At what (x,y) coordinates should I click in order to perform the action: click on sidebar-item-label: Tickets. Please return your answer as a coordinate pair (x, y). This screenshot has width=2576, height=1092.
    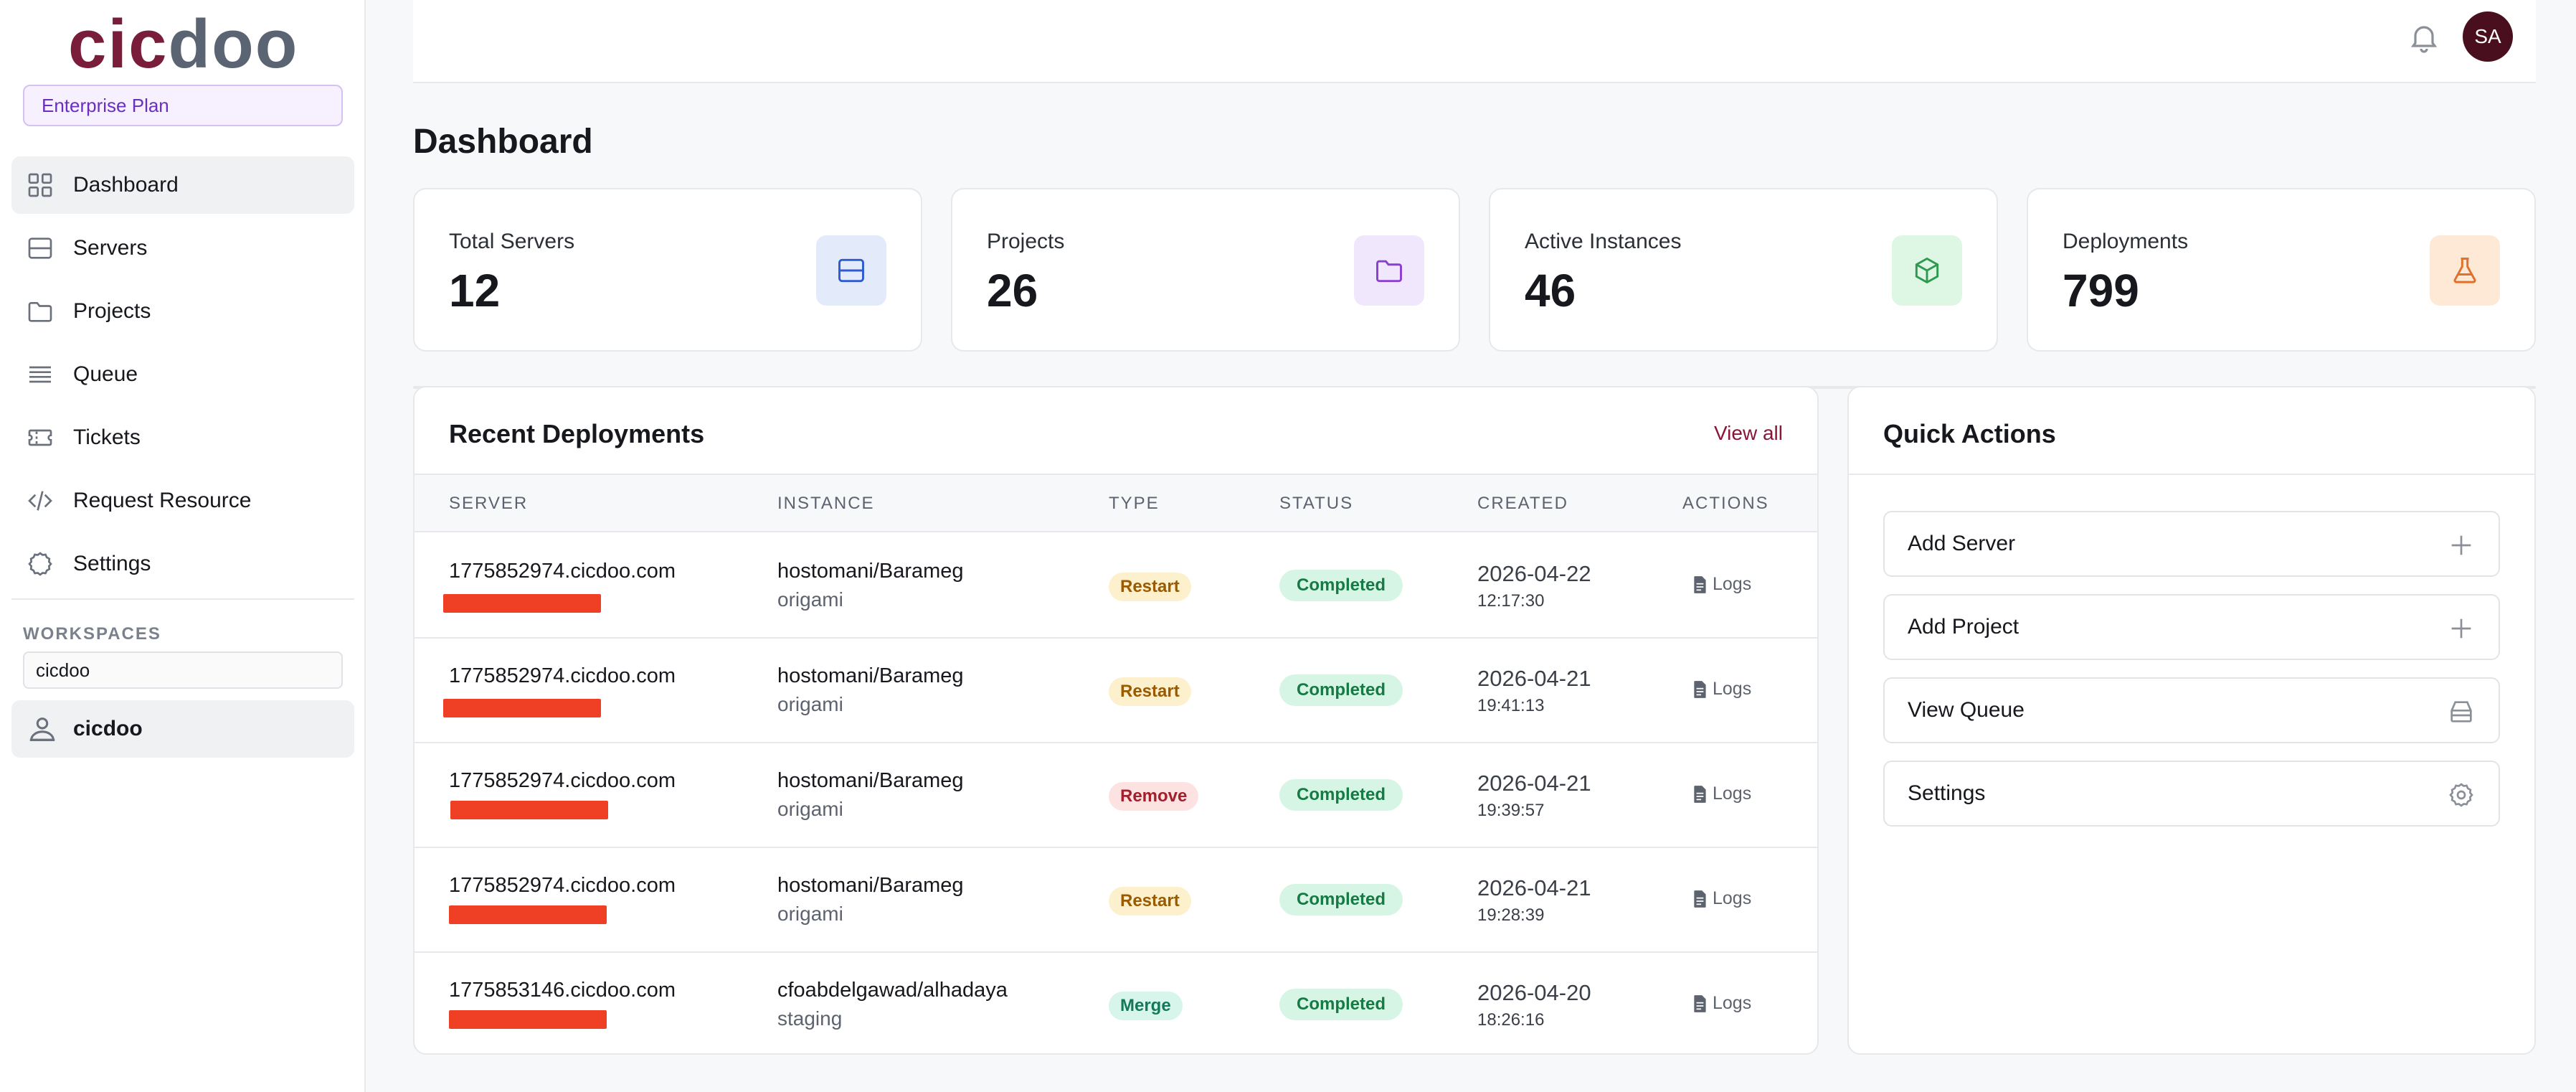
    Looking at the image, I should click on (107, 437).